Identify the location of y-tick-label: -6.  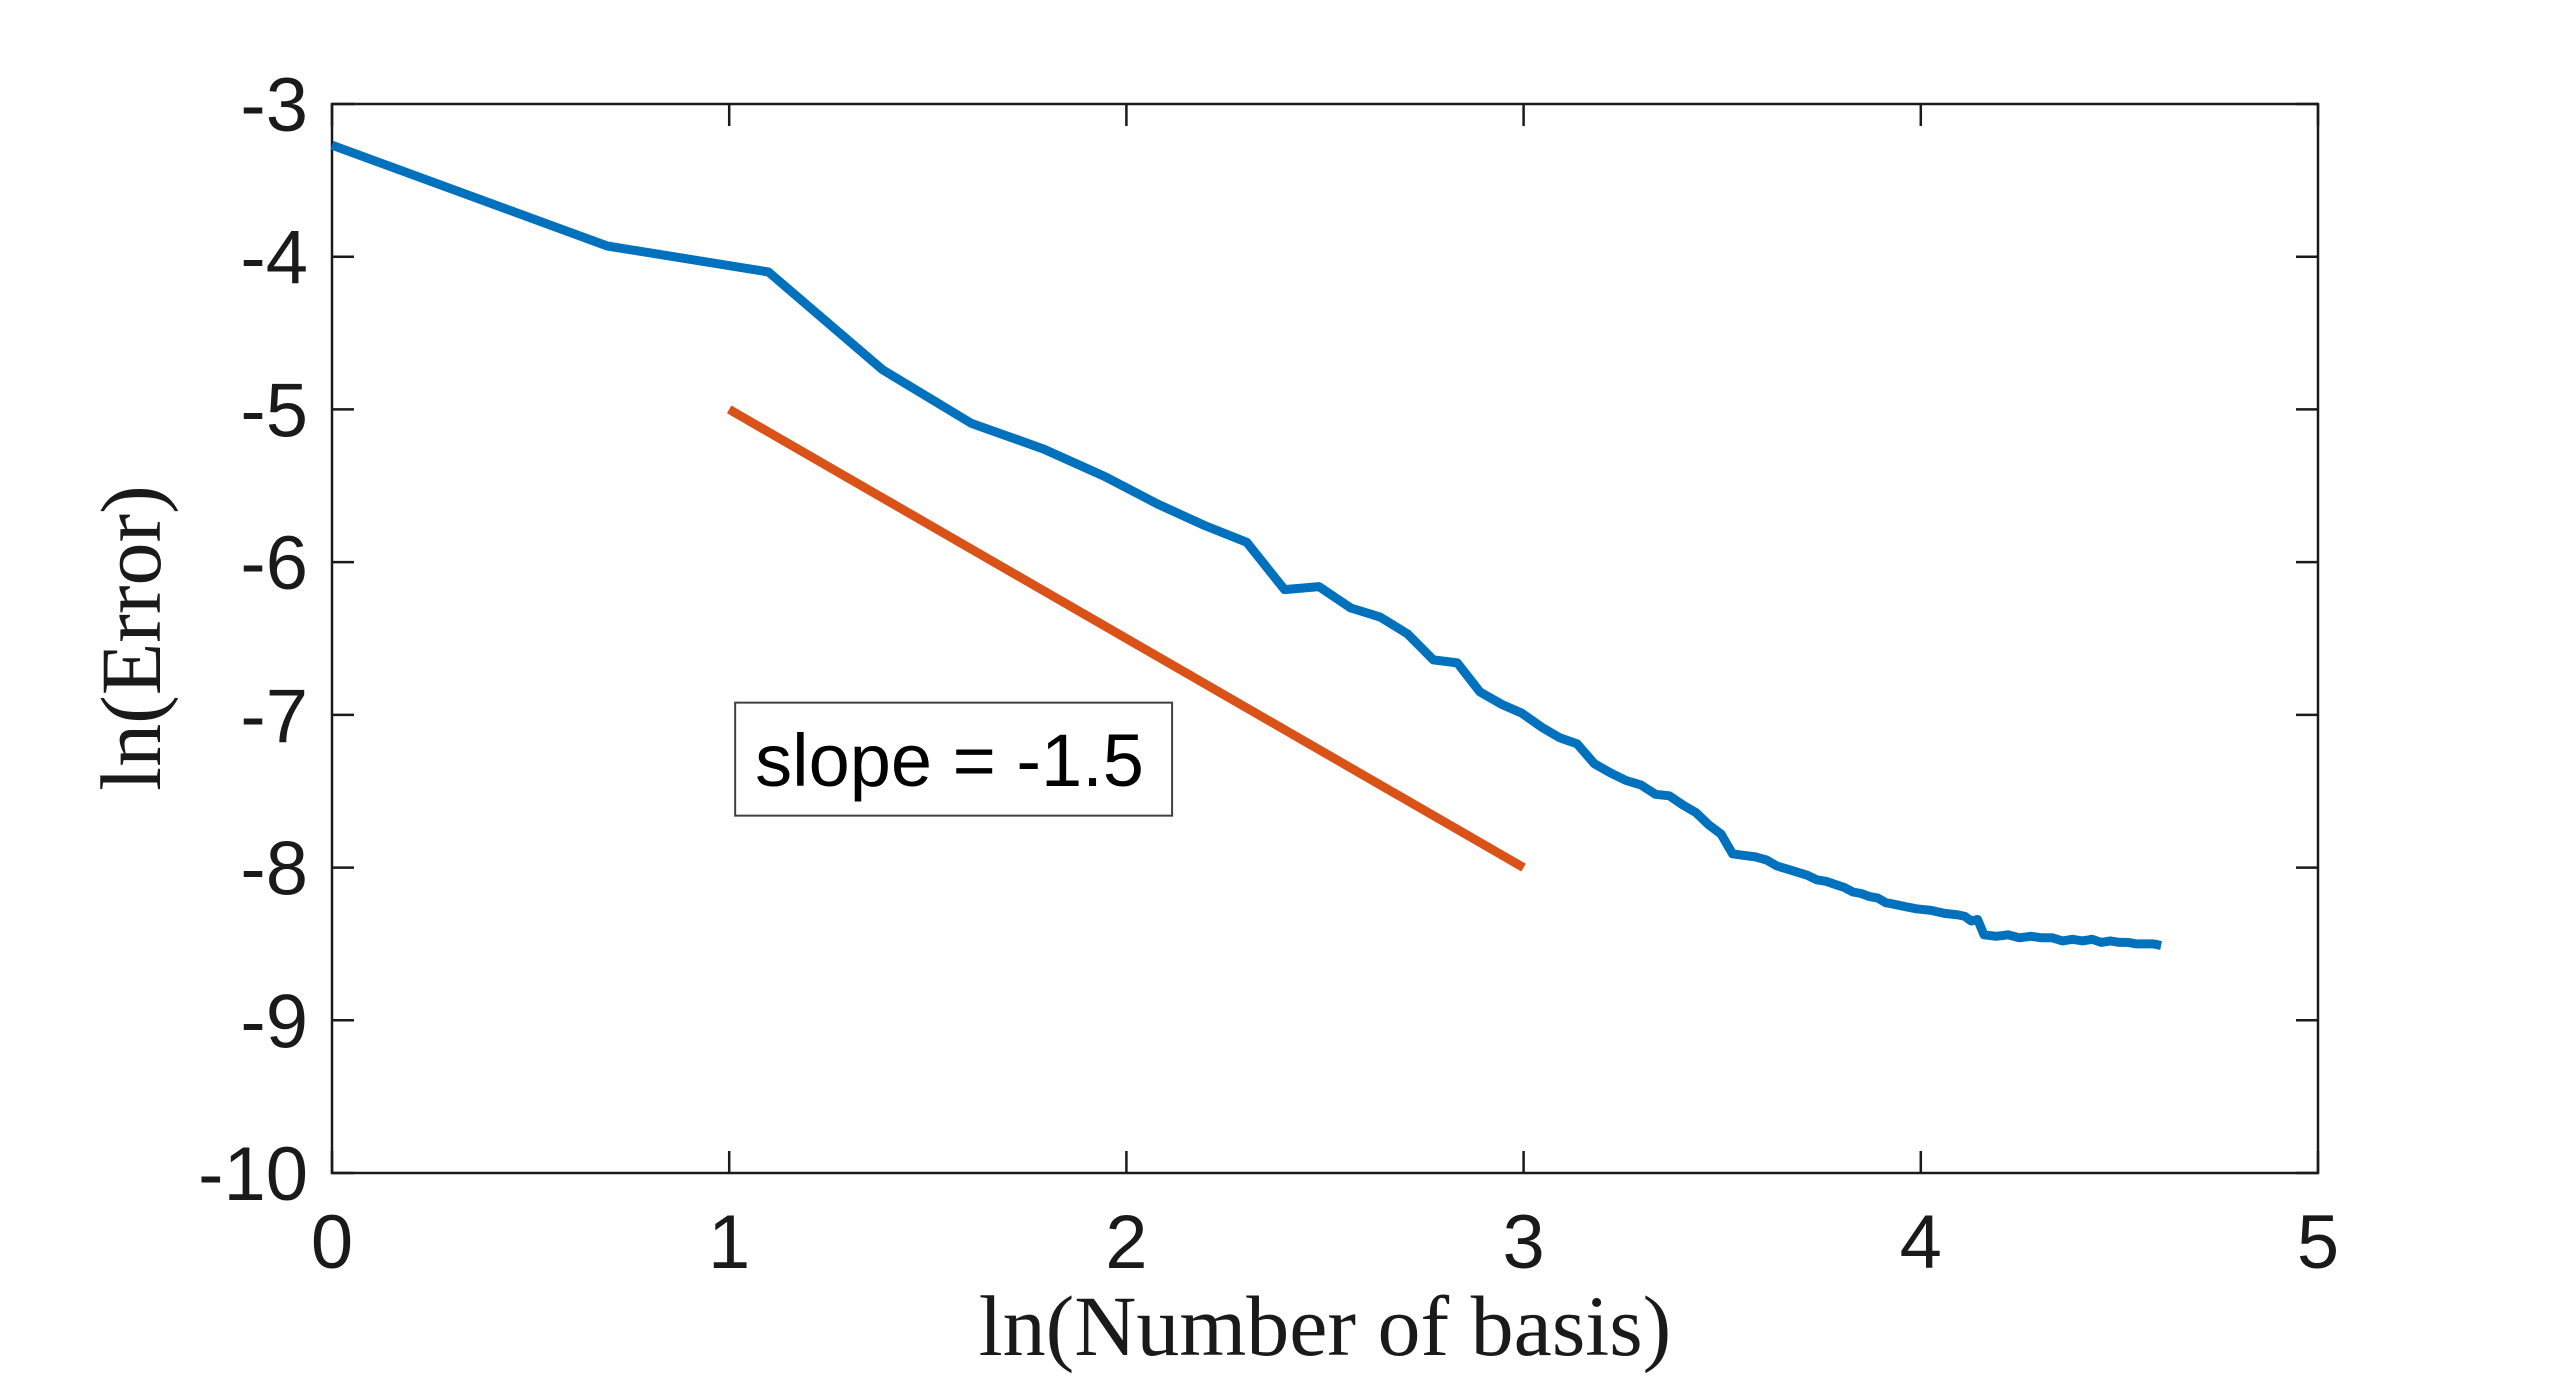
(274, 563).